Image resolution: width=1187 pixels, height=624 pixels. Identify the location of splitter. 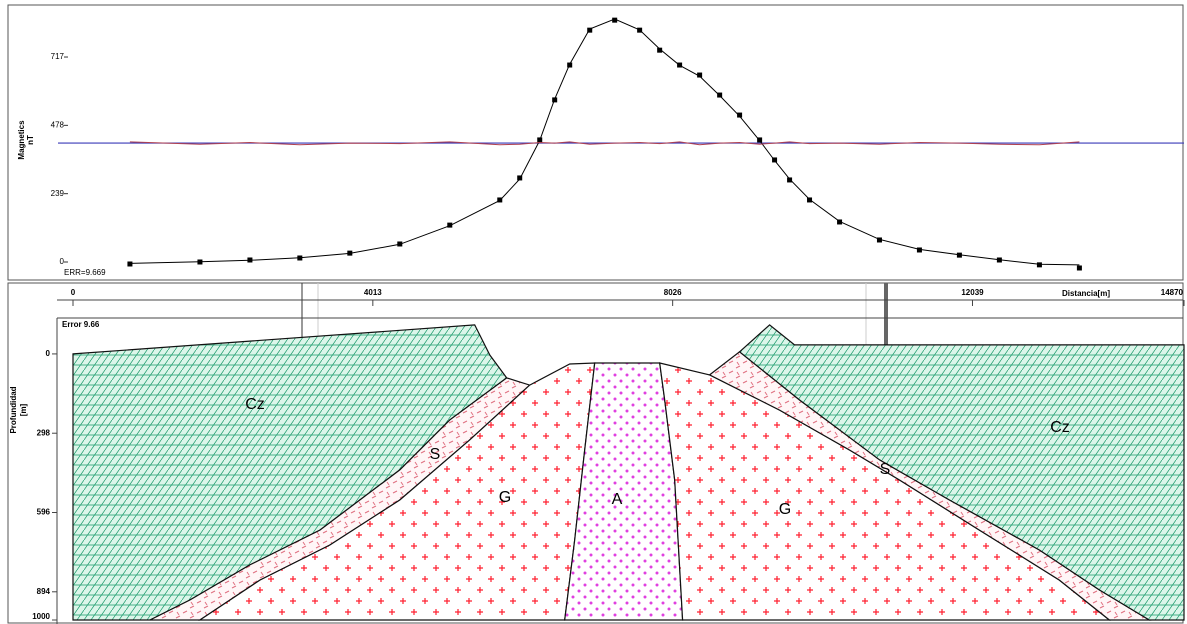
(886, 314).